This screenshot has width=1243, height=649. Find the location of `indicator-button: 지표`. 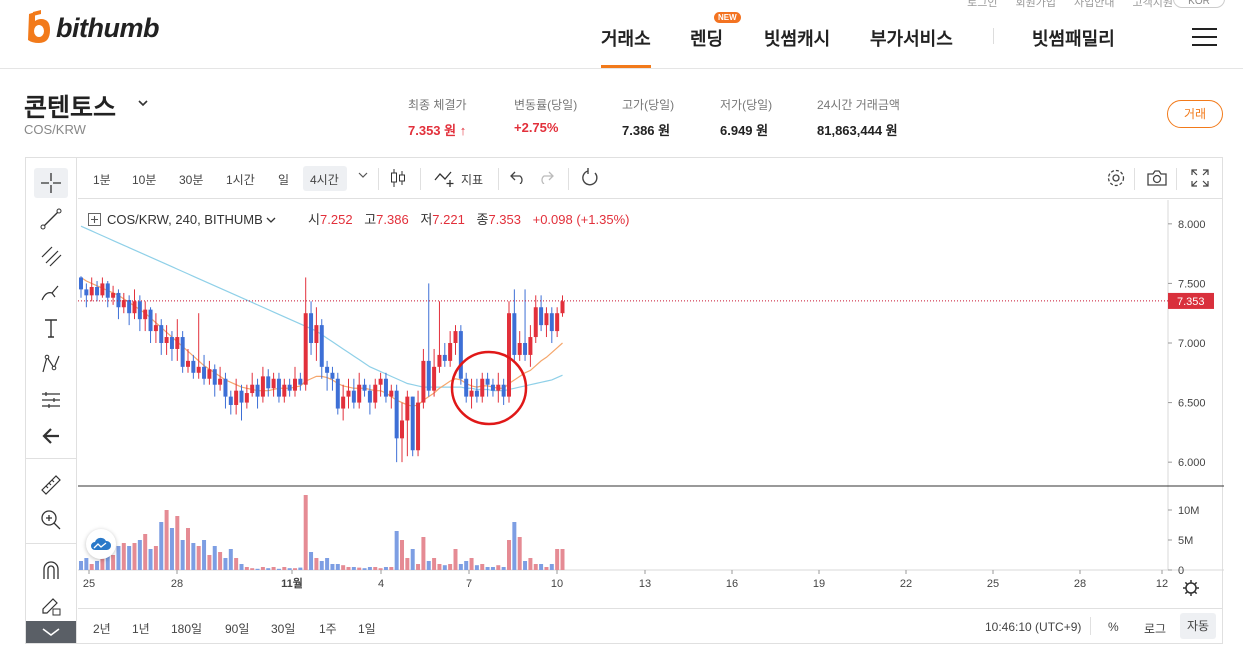

indicator-button: 지표 is located at coordinates (472, 180).